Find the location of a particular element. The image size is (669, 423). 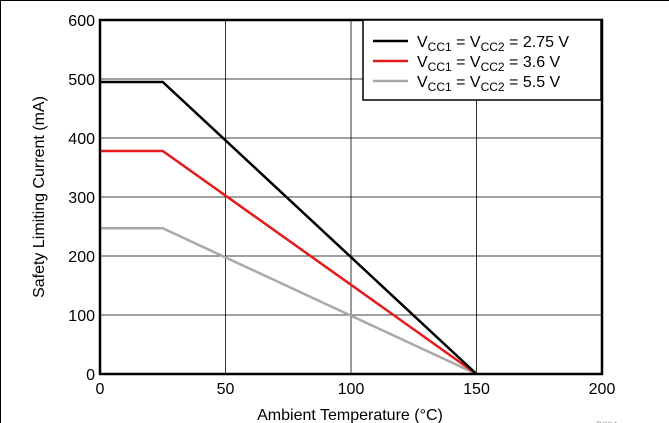

legend-entry: VCC1 = VCC2 = 3.6 V is located at coordinates (489, 64).